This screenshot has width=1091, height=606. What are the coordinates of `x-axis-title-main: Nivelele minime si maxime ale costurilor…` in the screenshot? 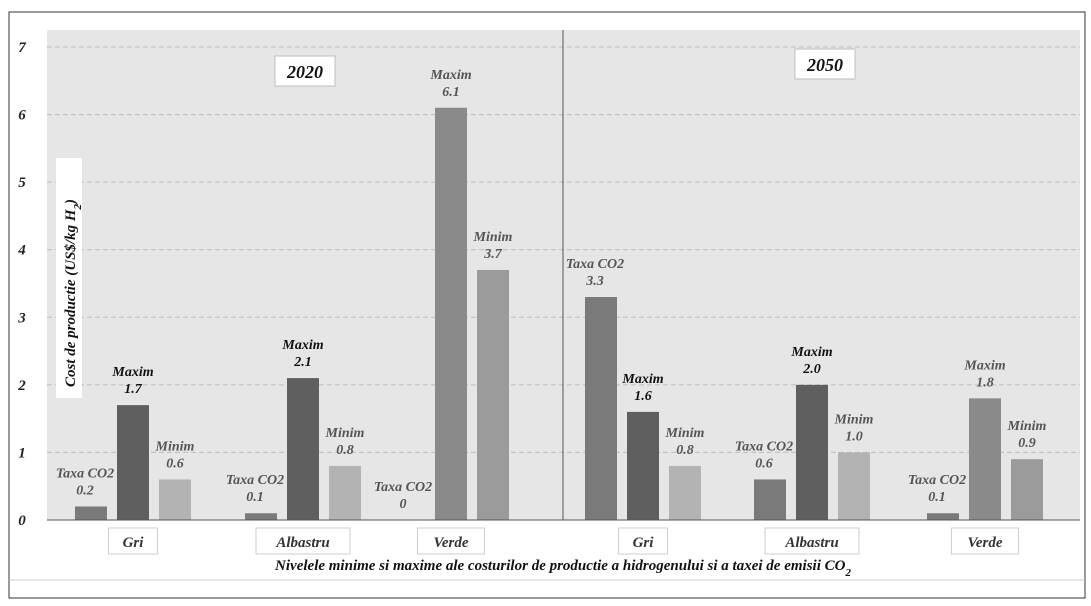 It's located at (560, 566).